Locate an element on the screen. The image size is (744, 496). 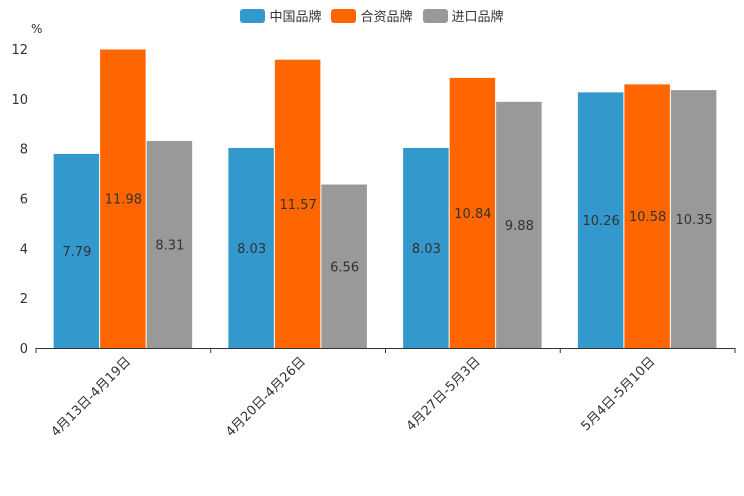
y-tick-label: 0 is located at coordinates (24, 349).